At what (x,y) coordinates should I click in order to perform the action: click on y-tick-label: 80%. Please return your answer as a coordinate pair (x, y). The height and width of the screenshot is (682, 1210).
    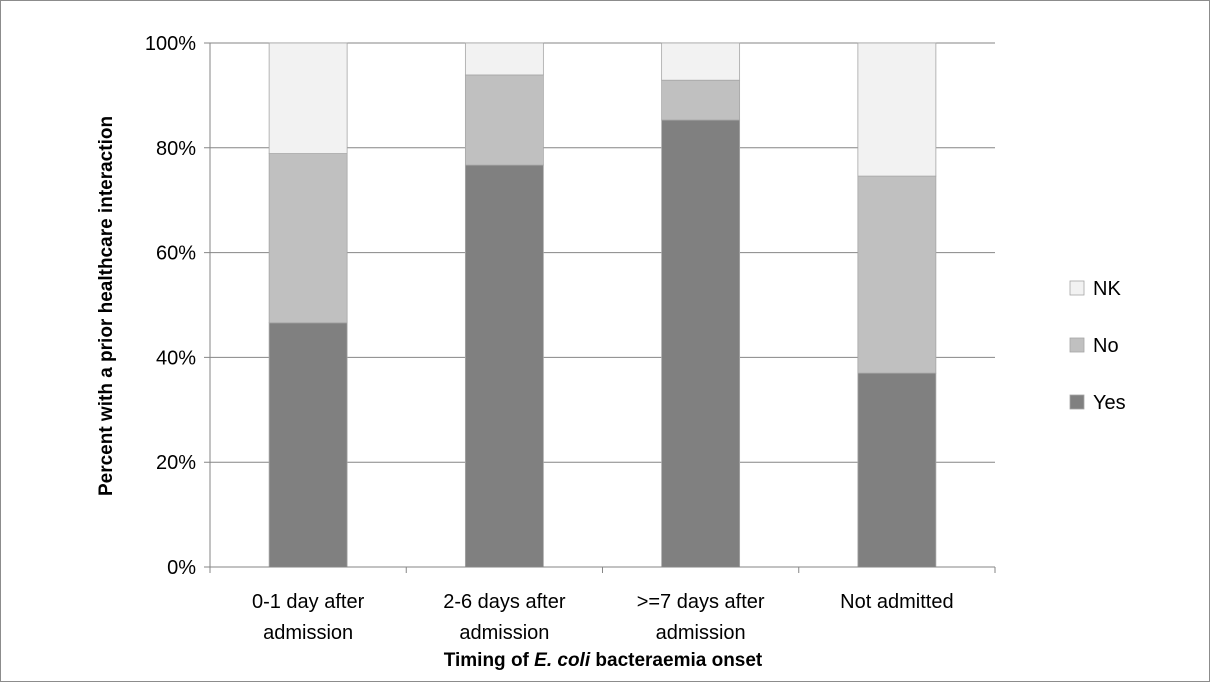
    Looking at the image, I should click on (176, 149).